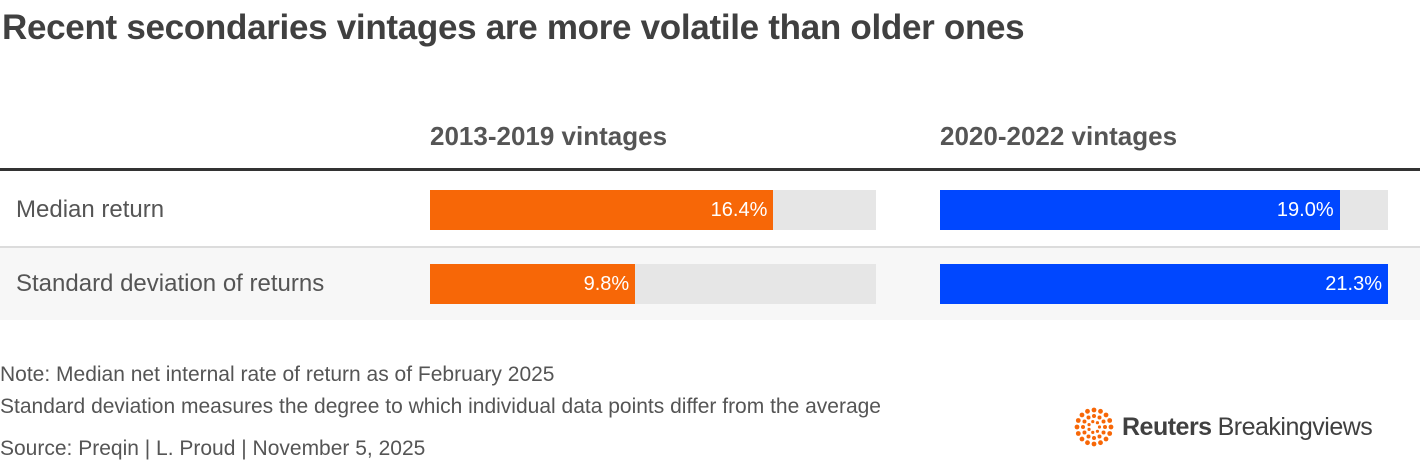 This screenshot has height=468, width=1420. I want to click on bar-value-label: 21.3%, so click(1353, 284).